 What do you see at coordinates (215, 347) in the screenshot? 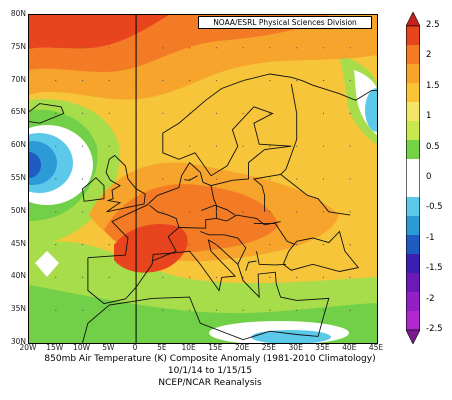
I see `lon-label: 15E` at bounding box center [215, 347].